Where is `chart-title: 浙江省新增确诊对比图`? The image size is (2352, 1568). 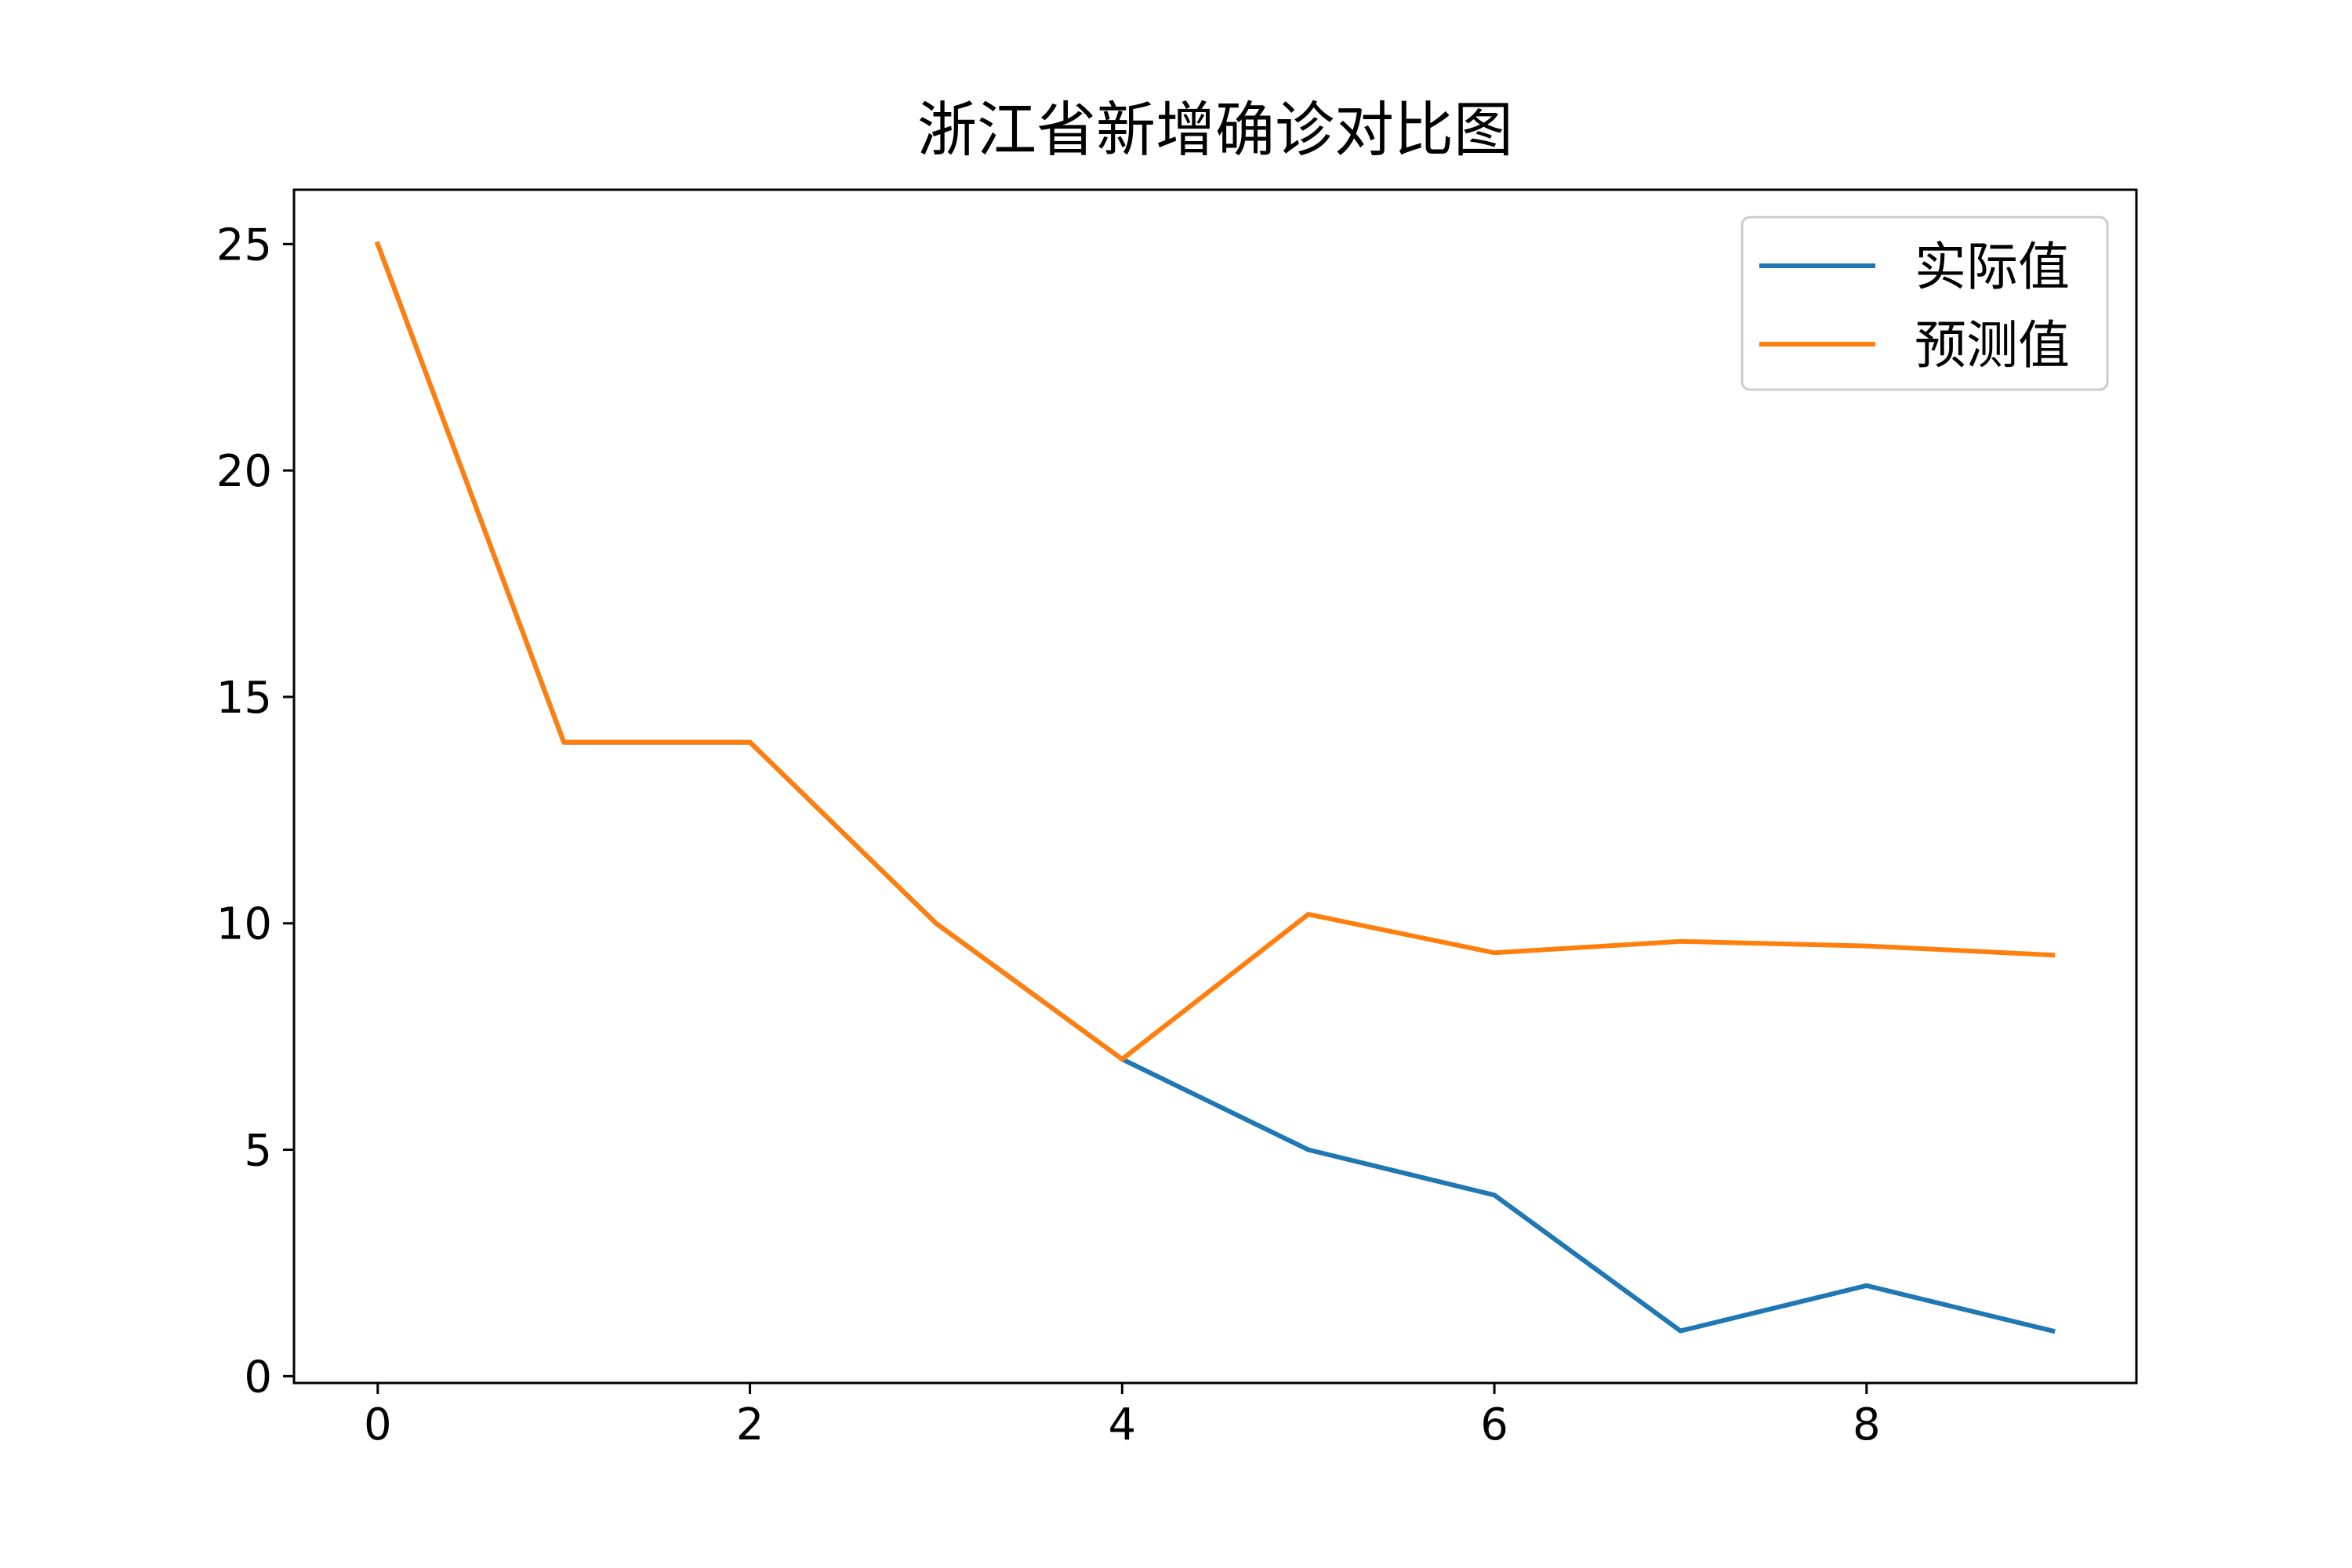
chart-title: 浙江省新增确诊对比图 is located at coordinates (1215, 130).